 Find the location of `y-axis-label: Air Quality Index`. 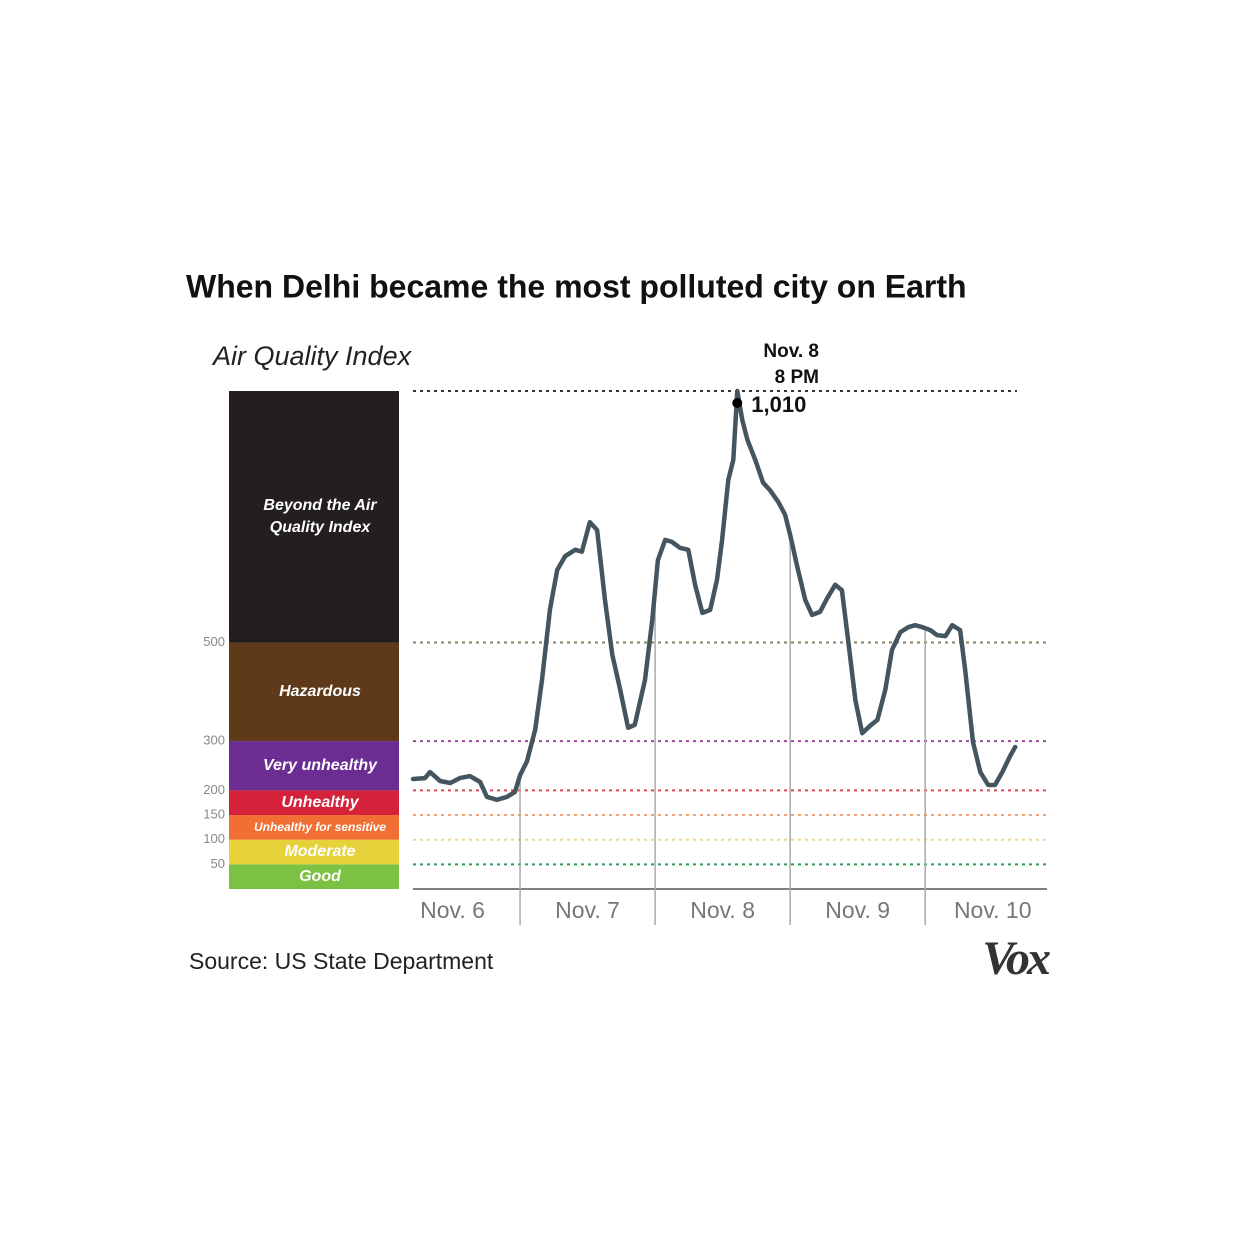

y-axis-label: Air Quality Index is located at coordinates (312, 356).